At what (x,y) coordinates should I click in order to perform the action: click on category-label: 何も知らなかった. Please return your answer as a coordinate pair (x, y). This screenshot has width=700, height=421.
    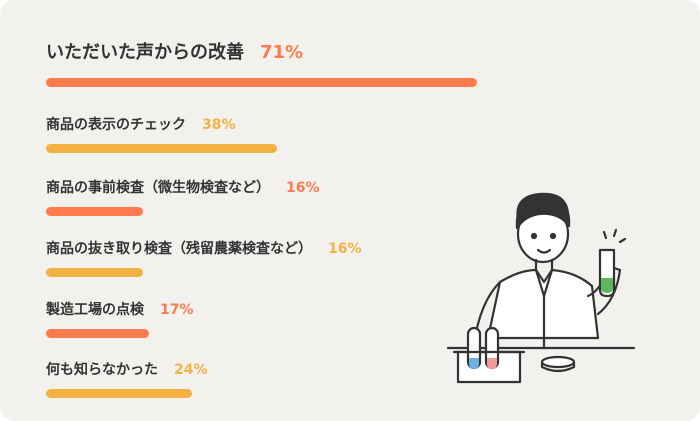
    Looking at the image, I should click on (102, 370).